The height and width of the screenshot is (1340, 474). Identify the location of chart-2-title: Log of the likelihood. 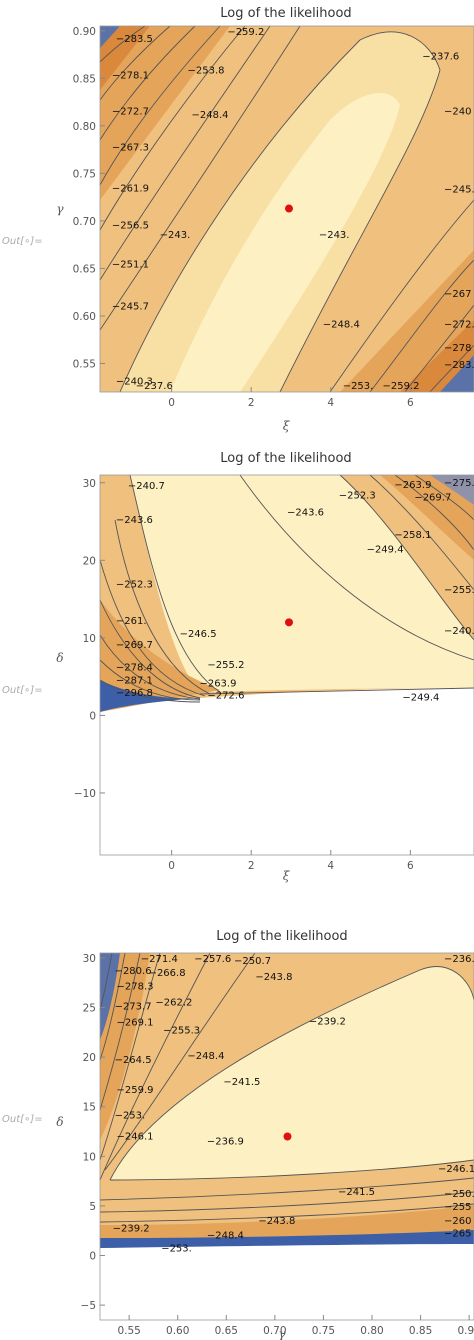
(285, 458).